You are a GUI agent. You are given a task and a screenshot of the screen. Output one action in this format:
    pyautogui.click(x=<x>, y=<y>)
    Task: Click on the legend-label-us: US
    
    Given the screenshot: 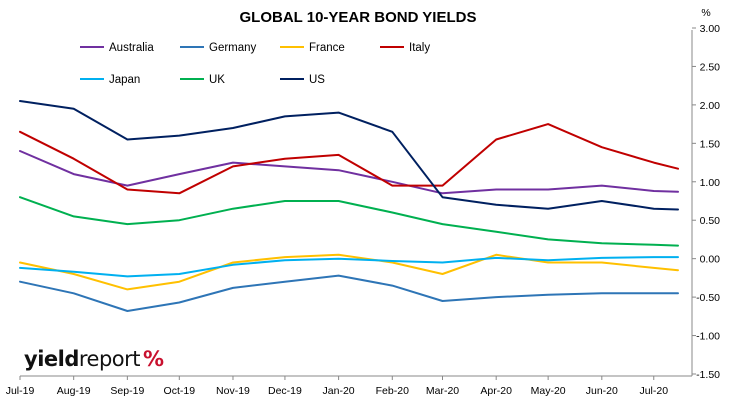 What is the action you would take?
    pyautogui.click(x=317, y=80)
    